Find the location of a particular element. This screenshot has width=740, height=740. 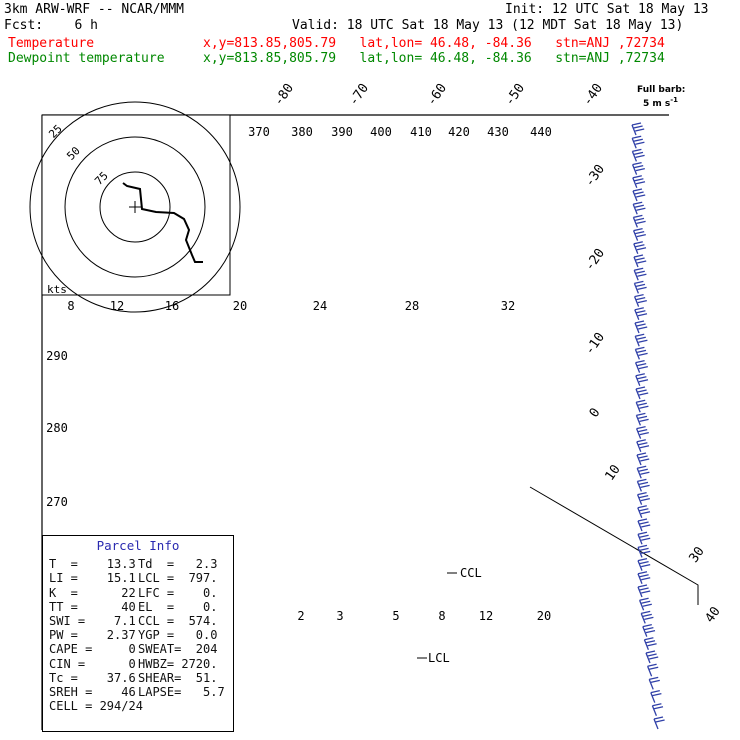

parcel-row: CELL = 294/24 is located at coordinates (138, 706).